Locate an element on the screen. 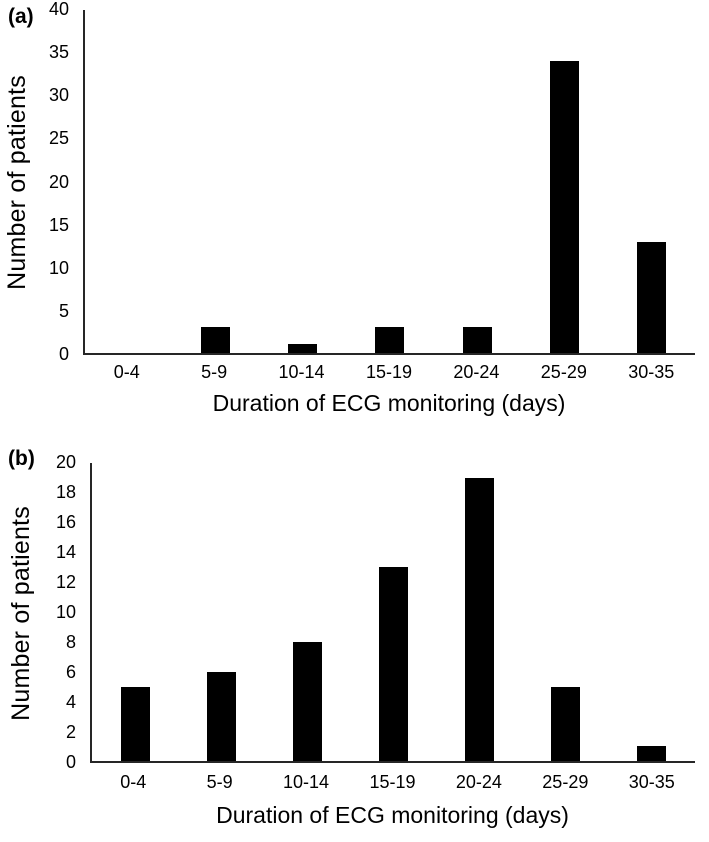  y-tick-label: 15 is located at coordinates (58, 224).